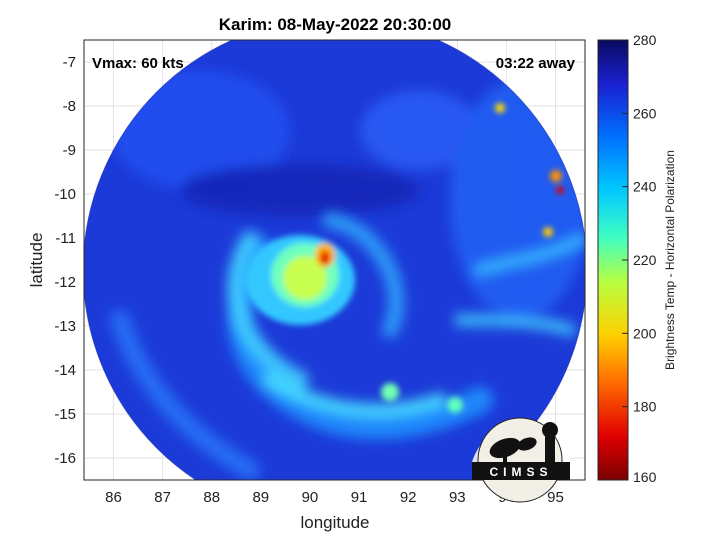 This screenshot has height=540, width=720. Describe the element at coordinates (359, 497) in the screenshot. I see `x-tick-label: 91` at that location.